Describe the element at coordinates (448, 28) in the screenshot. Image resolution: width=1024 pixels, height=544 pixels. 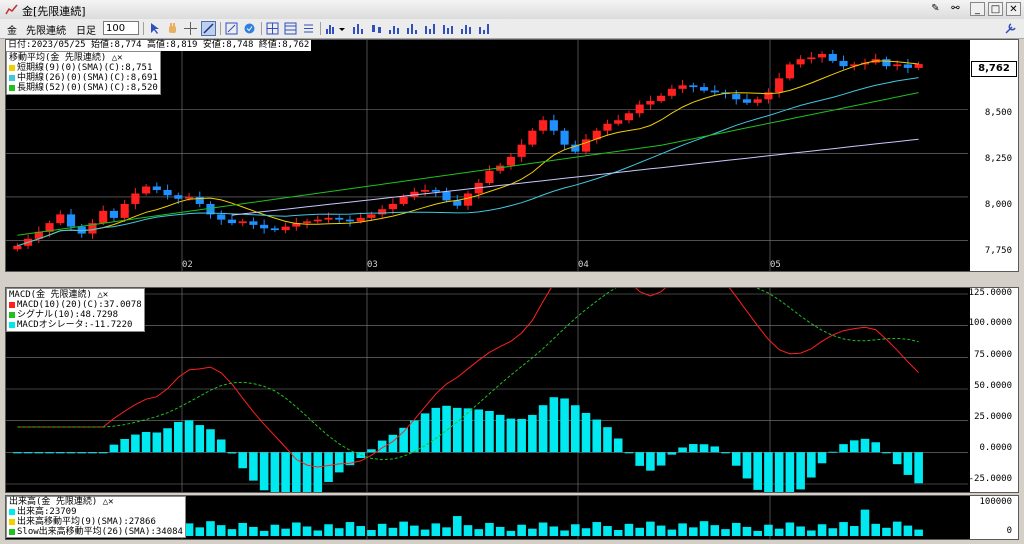
I see `histogram-icon` at that location.